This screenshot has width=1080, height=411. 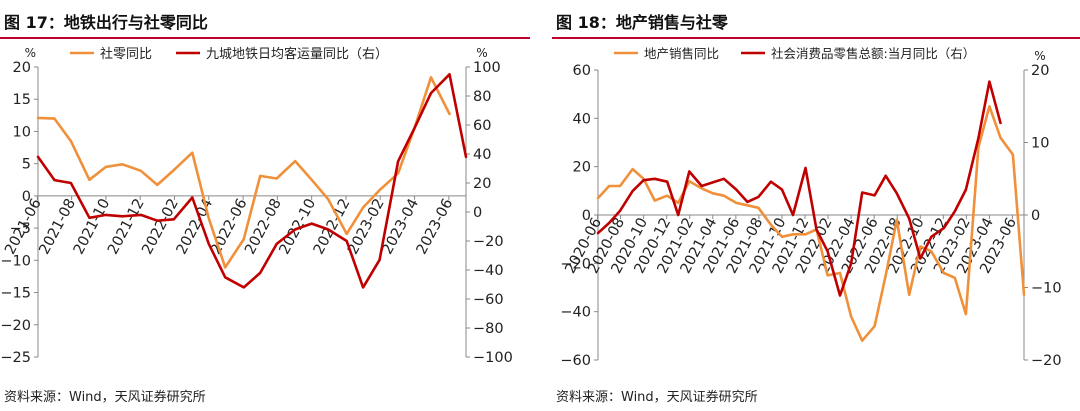 I want to click on y-left-tick-label: 15, so click(x=22, y=100).